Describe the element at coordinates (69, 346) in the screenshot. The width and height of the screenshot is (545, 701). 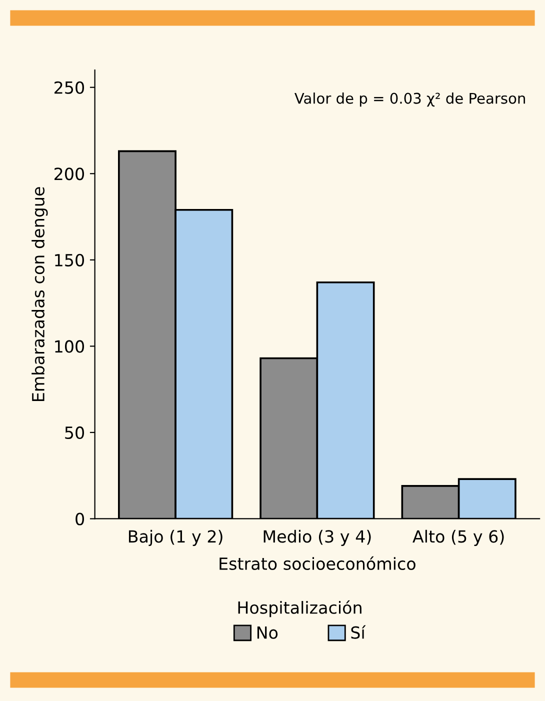
I see `y-tick-label: 100` at that location.